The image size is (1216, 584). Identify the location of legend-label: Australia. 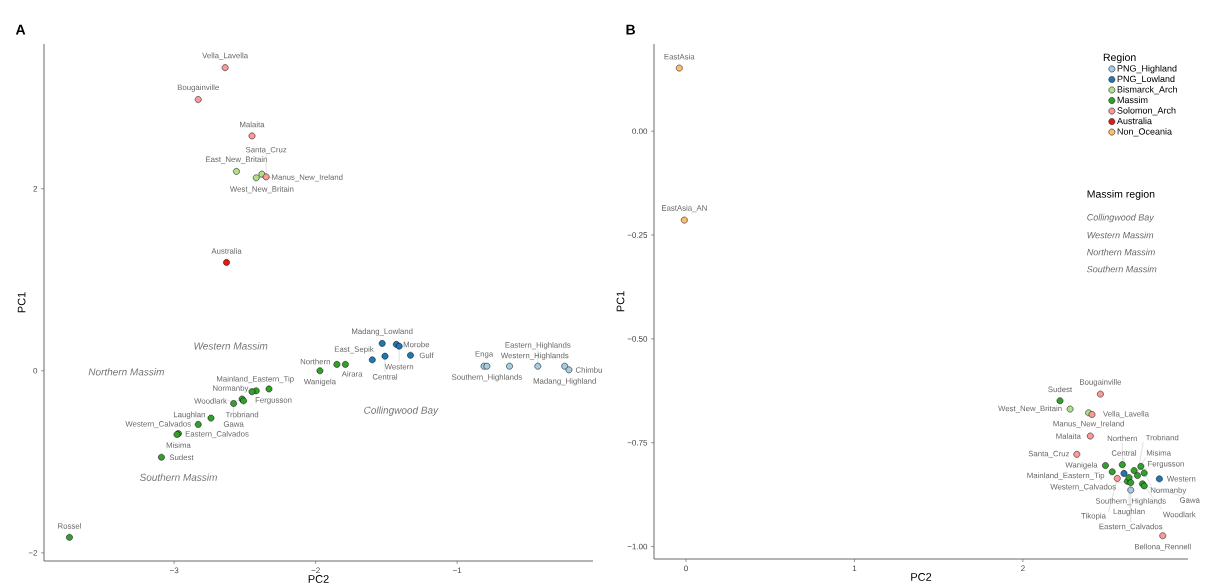
(1134, 121).